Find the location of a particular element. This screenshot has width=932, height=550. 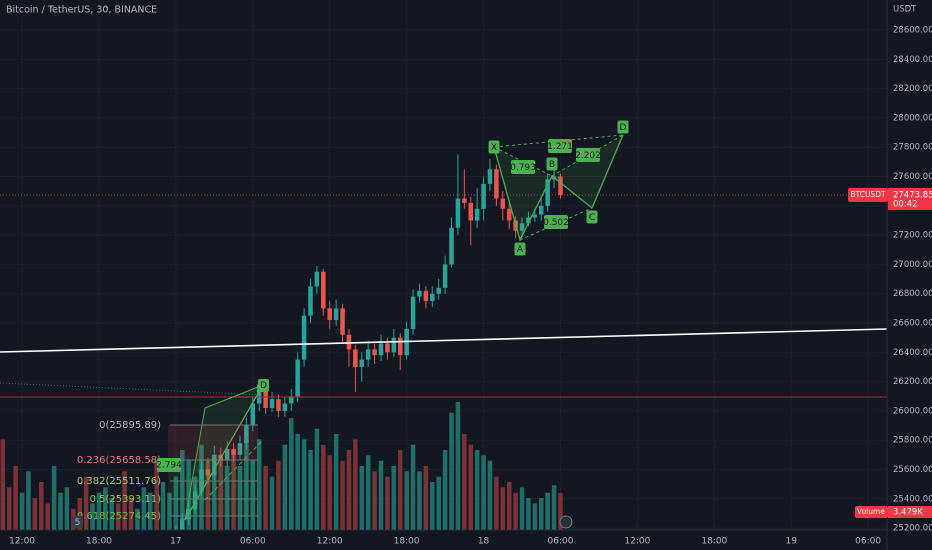

ratio-label: 1.271 is located at coordinates (560, 147).